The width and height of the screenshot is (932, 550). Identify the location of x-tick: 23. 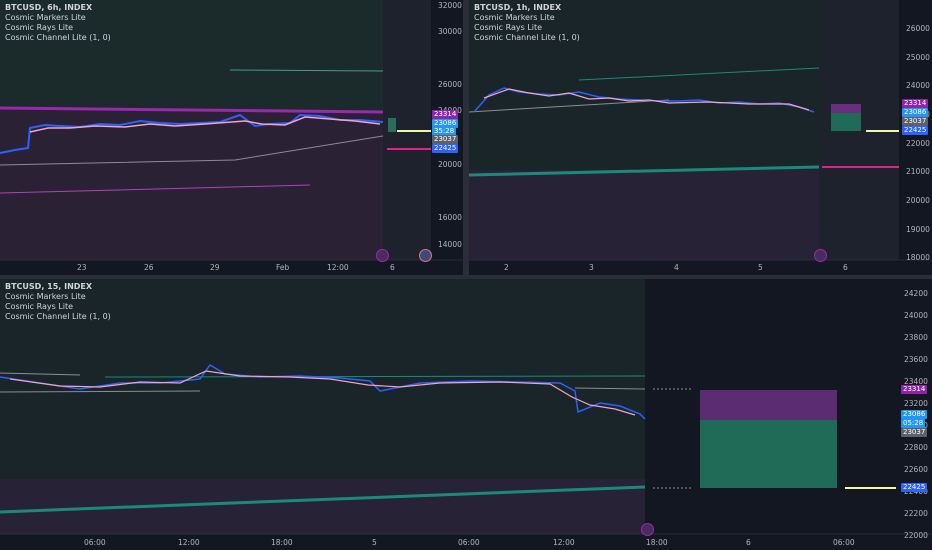
(82, 267).